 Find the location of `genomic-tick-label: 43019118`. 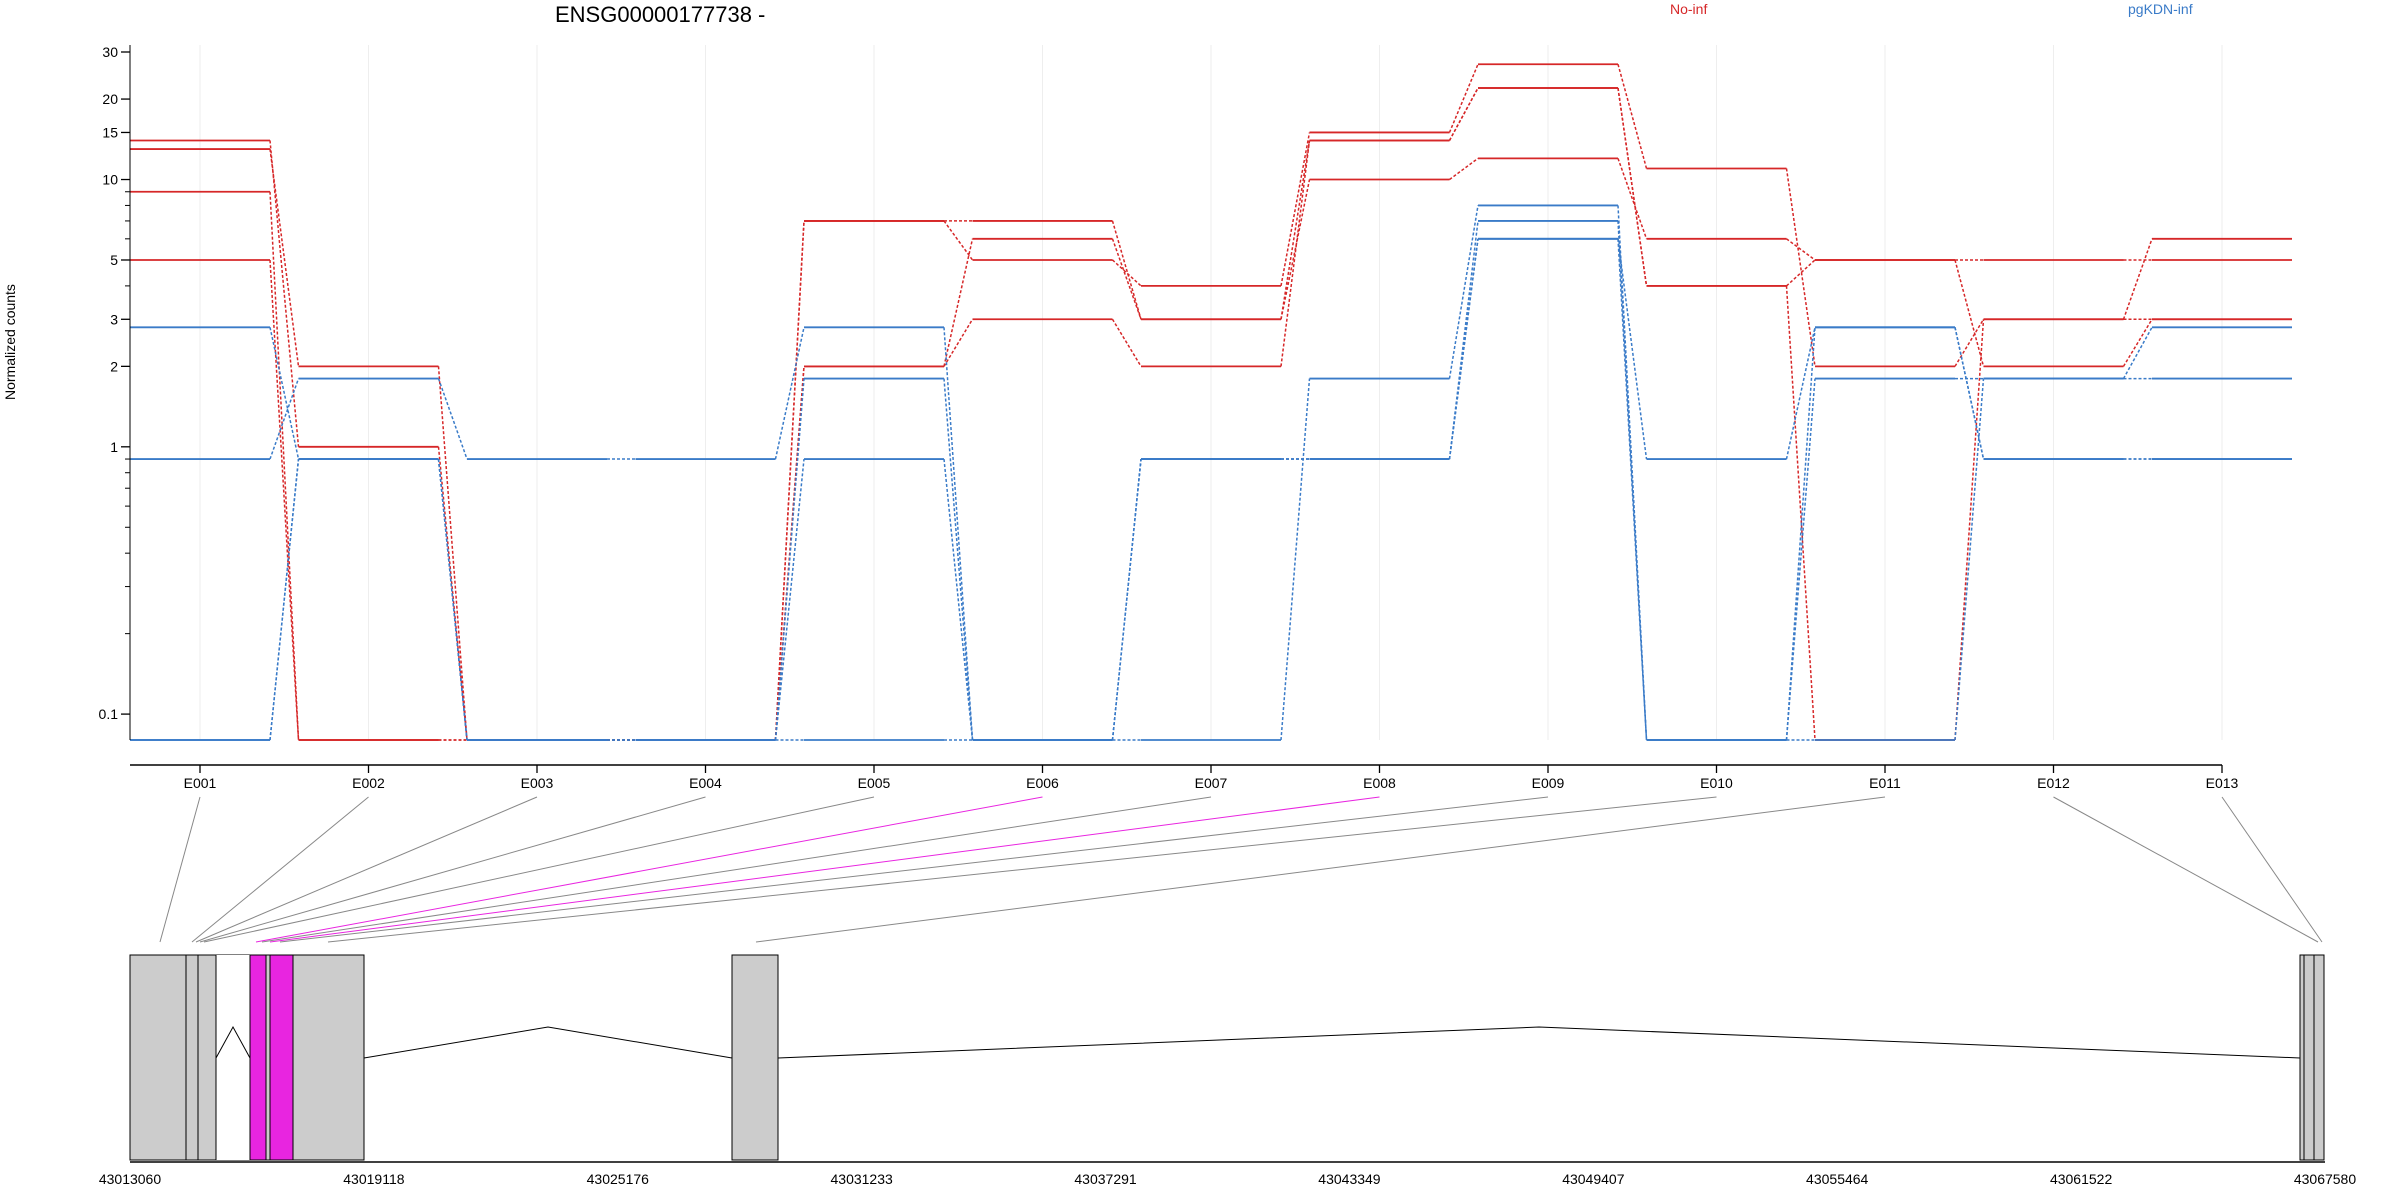

genomic-tick-label: 43019118 is located at coordinates (373, 1179).